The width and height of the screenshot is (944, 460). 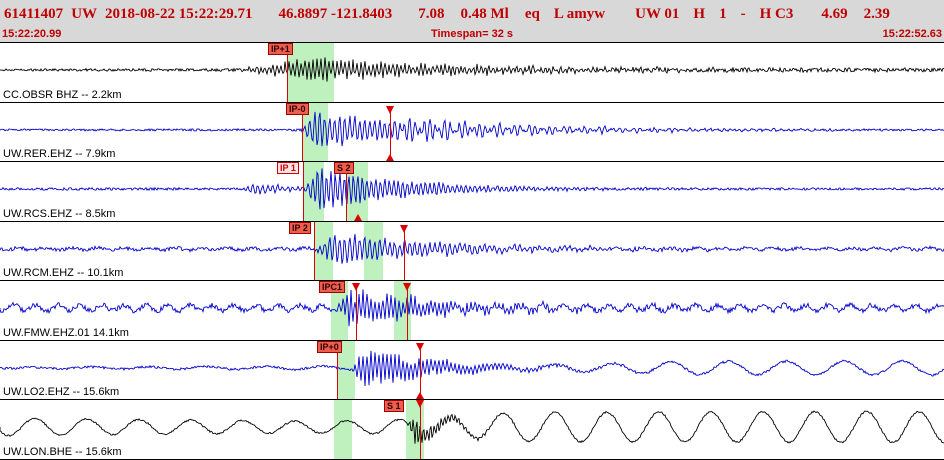 I want to click on phase-pick-label: IP-0, so click(x=297, y=108).